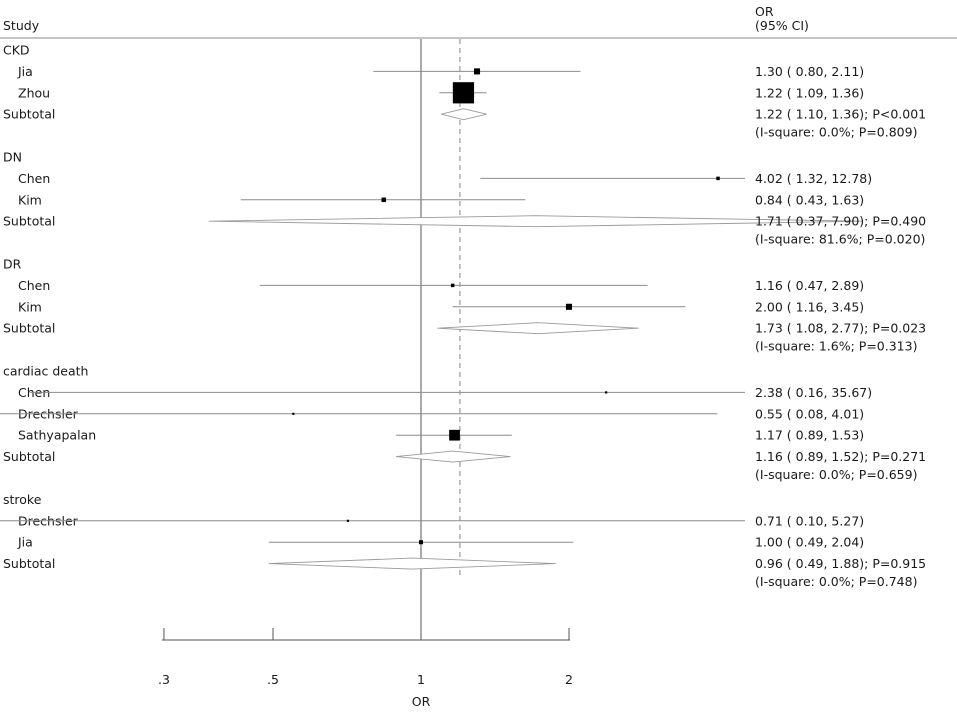 This screenshot has height=714, width=957. What do you see at coordinates (840, 239) in the screenshot?
I see `heterogeneity-label: (I-square: 81.6%; P=0.020)` at bounding box center [840, 239].